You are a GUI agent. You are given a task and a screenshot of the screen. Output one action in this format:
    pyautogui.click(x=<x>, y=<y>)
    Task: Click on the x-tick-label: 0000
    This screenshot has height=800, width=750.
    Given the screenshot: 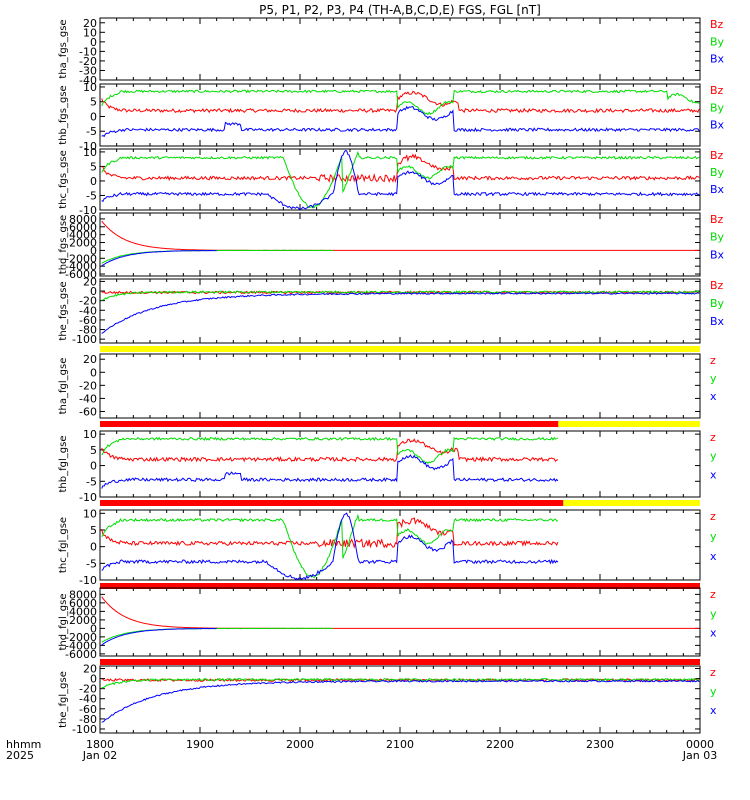 What is the action you would take?
    pyautogui.click(x=700, y=744)
    